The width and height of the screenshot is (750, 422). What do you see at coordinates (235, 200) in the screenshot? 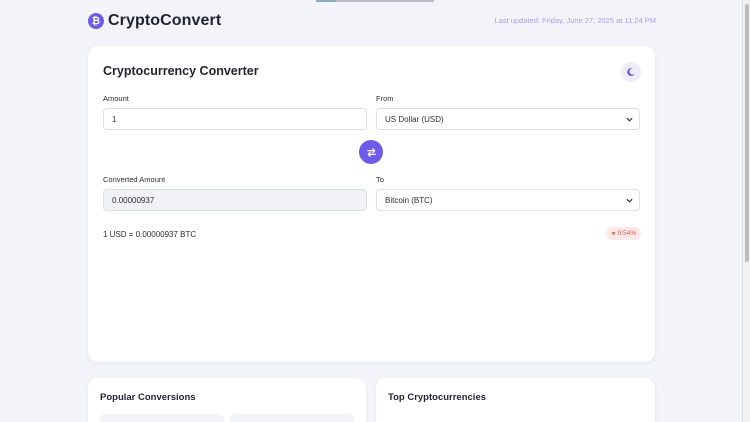
I see `converted-amount-output: 0.00000937` at bounding box center [235, 200].